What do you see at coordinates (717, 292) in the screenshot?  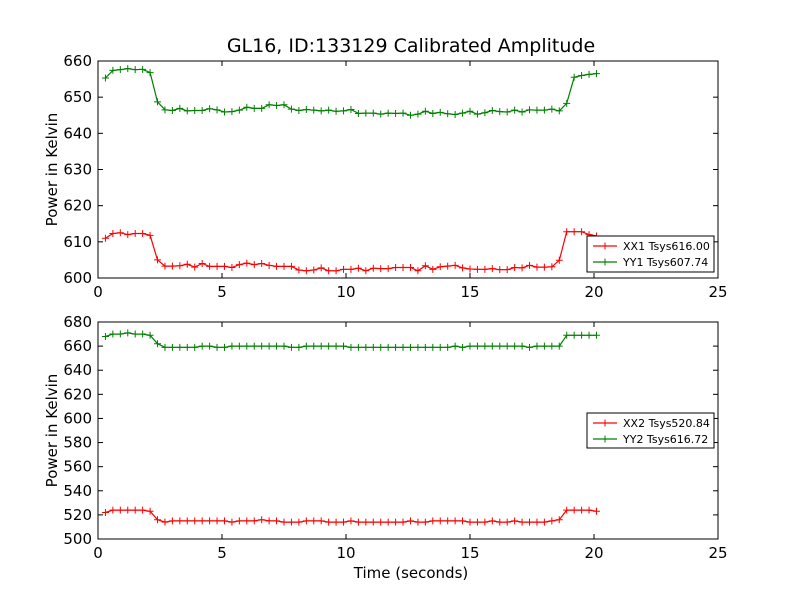 I see `x-tick-label: 25` at bounding box center [717, 292].